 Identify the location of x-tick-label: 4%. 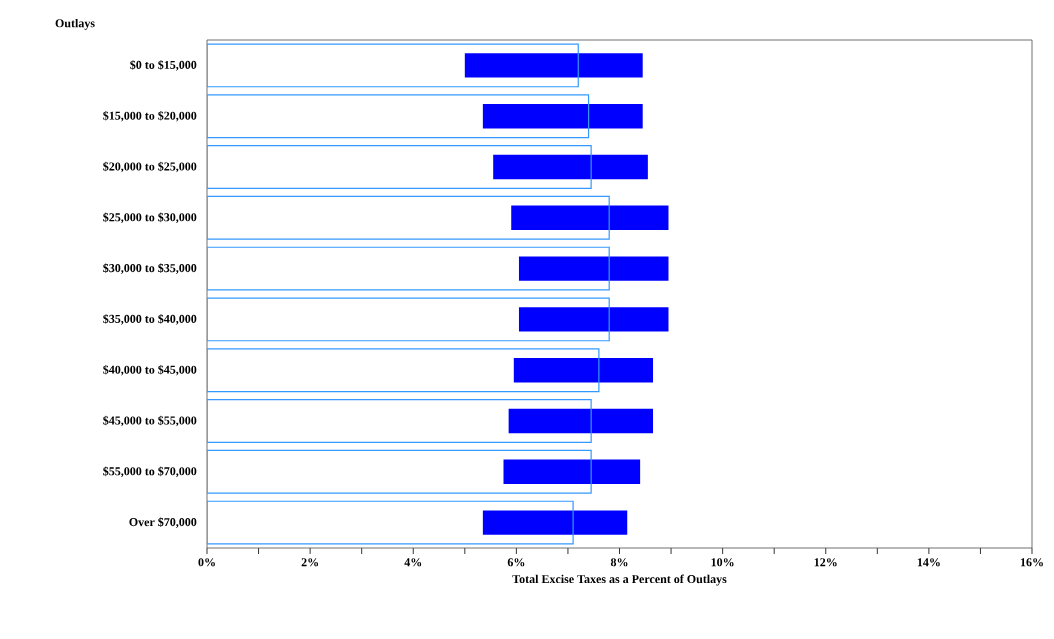
(413, 562).